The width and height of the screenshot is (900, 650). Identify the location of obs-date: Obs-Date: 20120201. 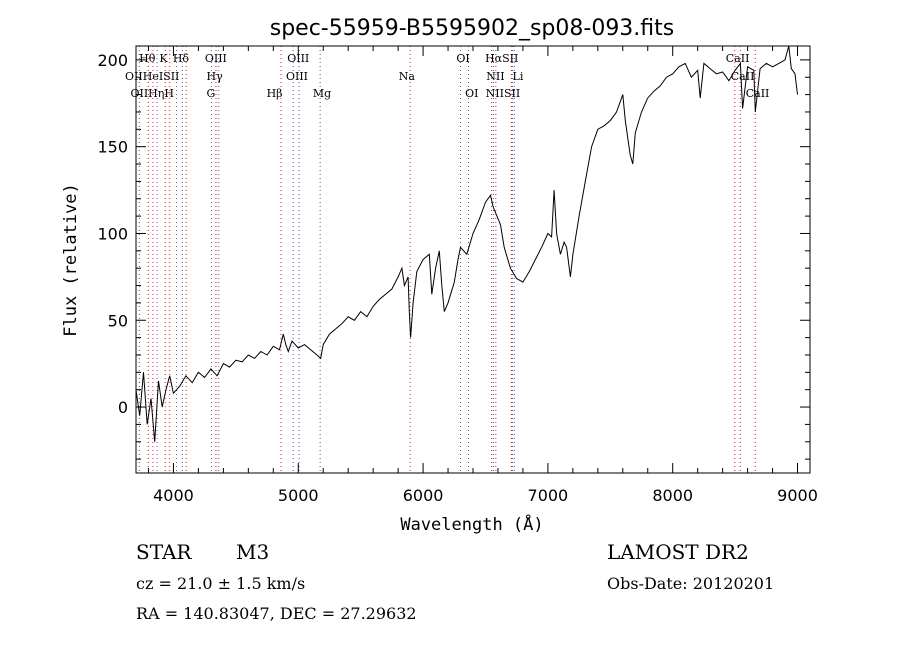
(691, 583).